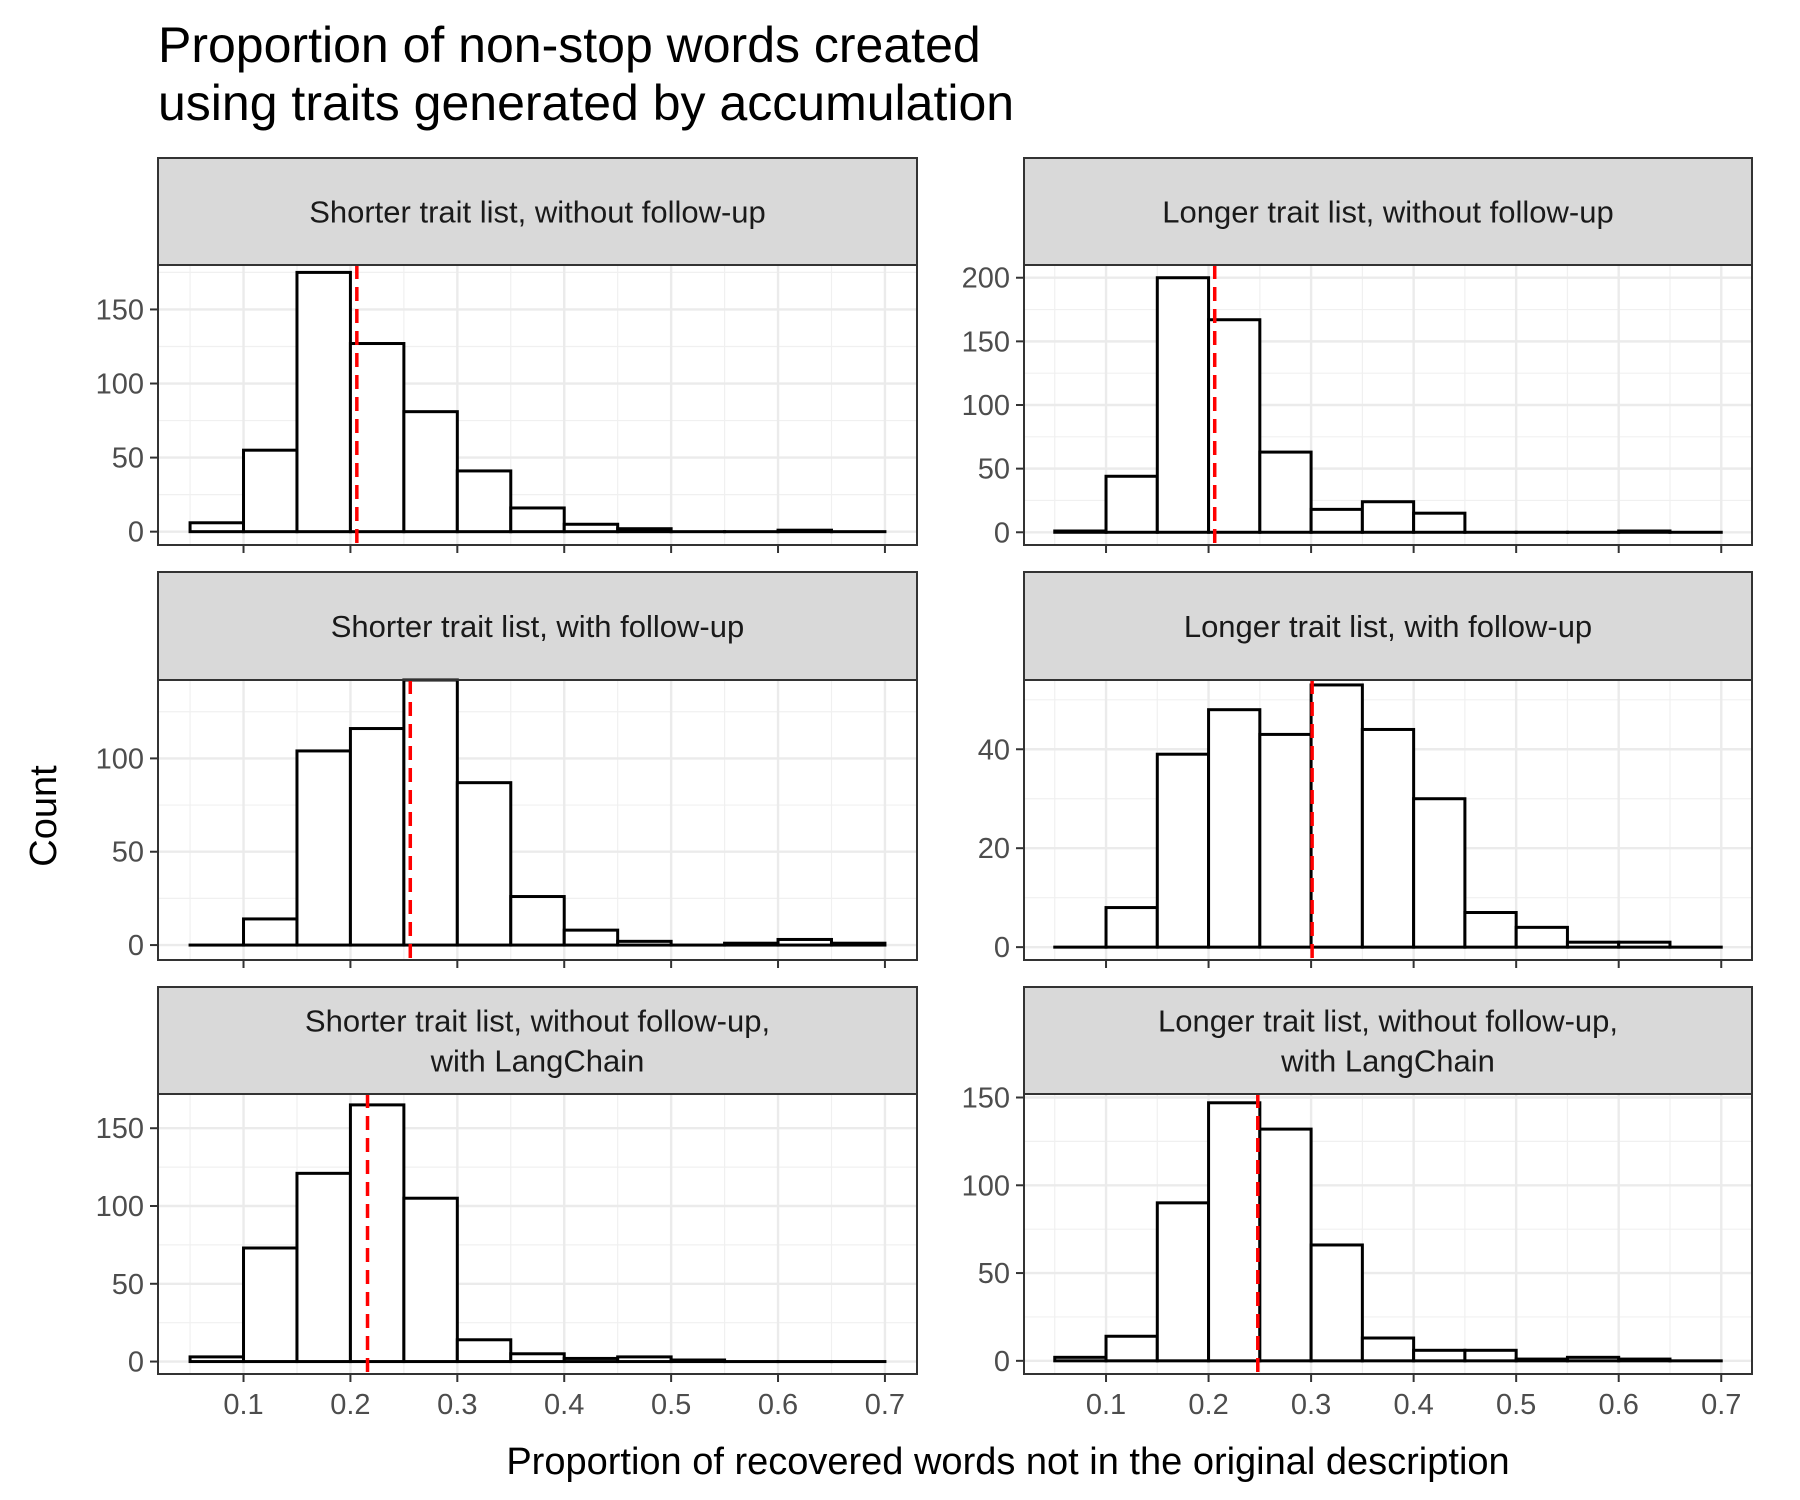 This screenshot has height=1500, width=1800. I want to click on panel-strip-label: Shorter trait list, without follow-up,, so click(537, 1021).